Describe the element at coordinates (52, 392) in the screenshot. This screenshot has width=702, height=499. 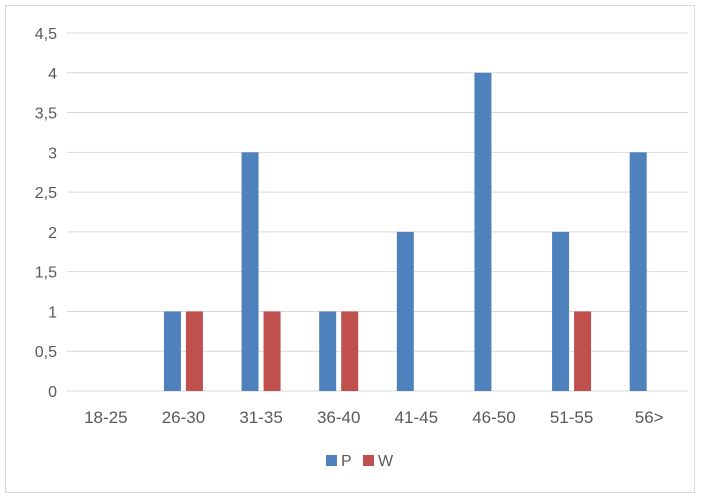
I see `y-tick-label: 0` at that location.